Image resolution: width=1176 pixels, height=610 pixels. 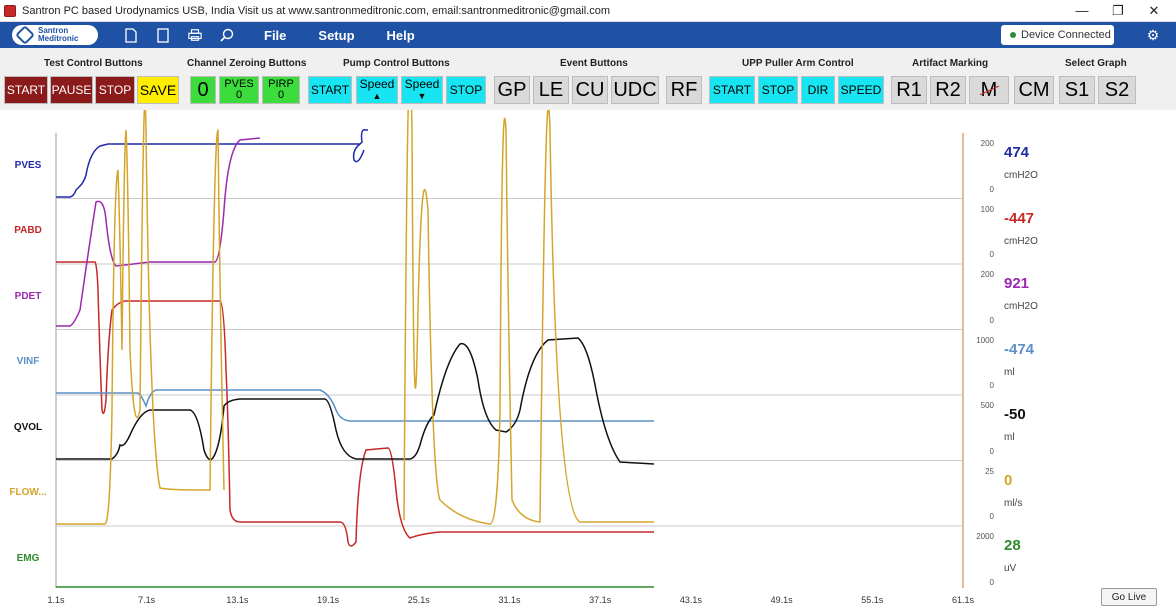 What do you see at coordinates (987, 209) in the screenshot?
I see `scale-max-label: 100` at bounding box center [987, 209].